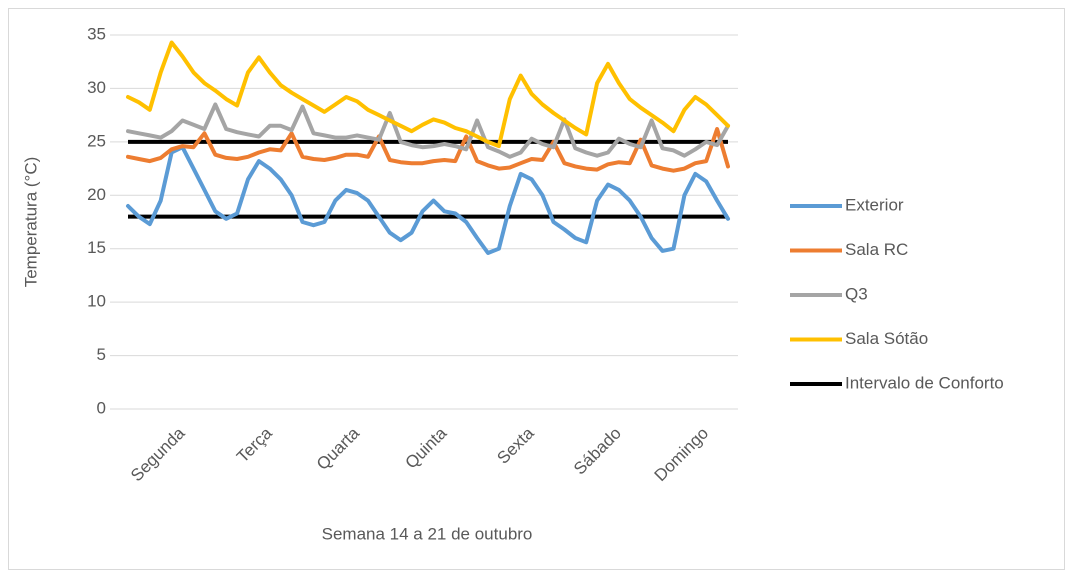 Image resolution: width=1073 pixels, height=579 pixels. Describe the element at coordinates (96, 301) in the screenshot. I see `y-tick-label: 10` at that location.